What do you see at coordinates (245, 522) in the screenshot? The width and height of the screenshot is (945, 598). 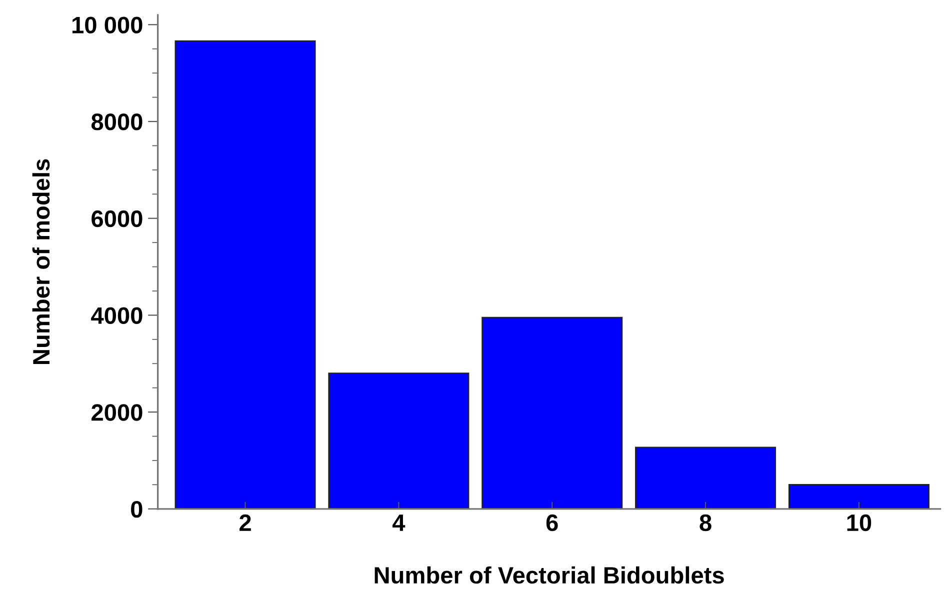 I see `x-tick-label: 2` at bounding box center [245, 522].